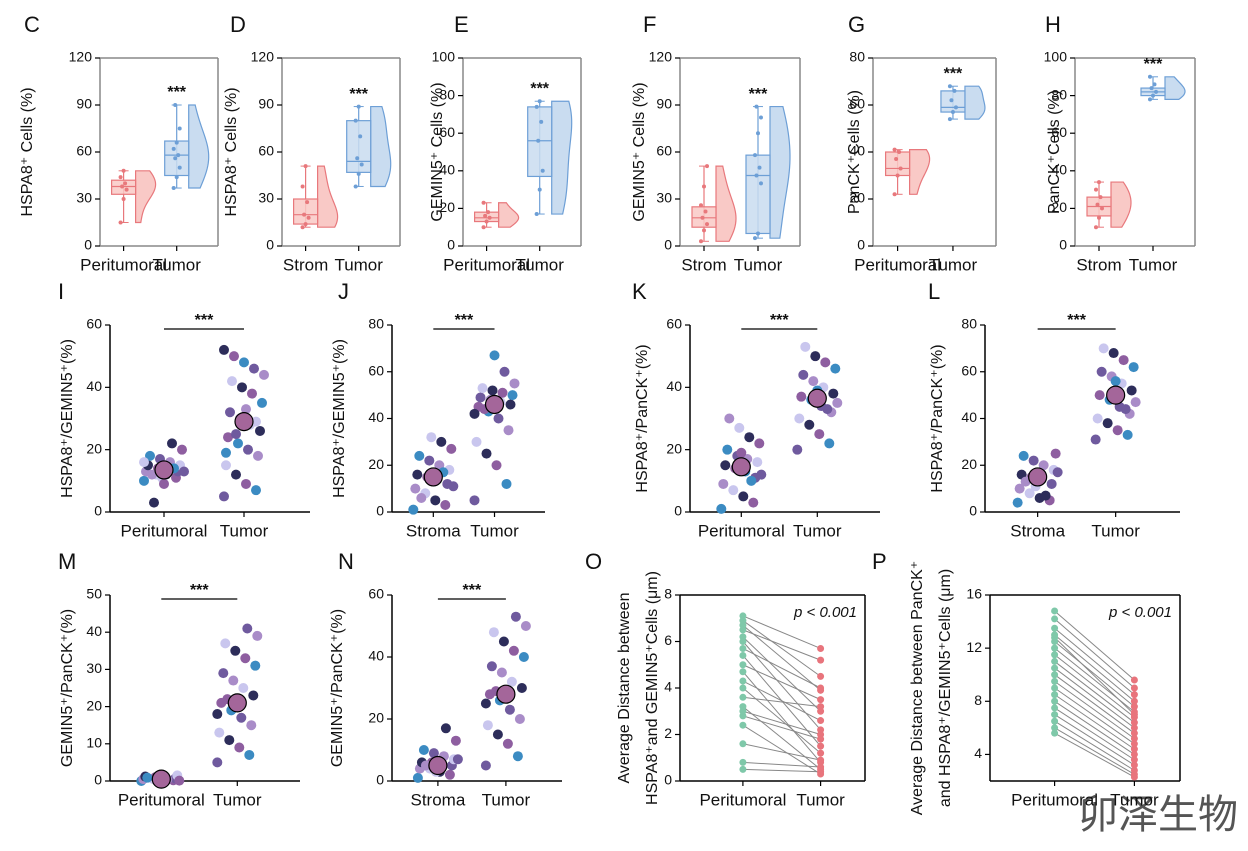  Describe the element at coordinates (486, 264) in the screenshot. I see `x-tick-label: Peritumoral` at that location.